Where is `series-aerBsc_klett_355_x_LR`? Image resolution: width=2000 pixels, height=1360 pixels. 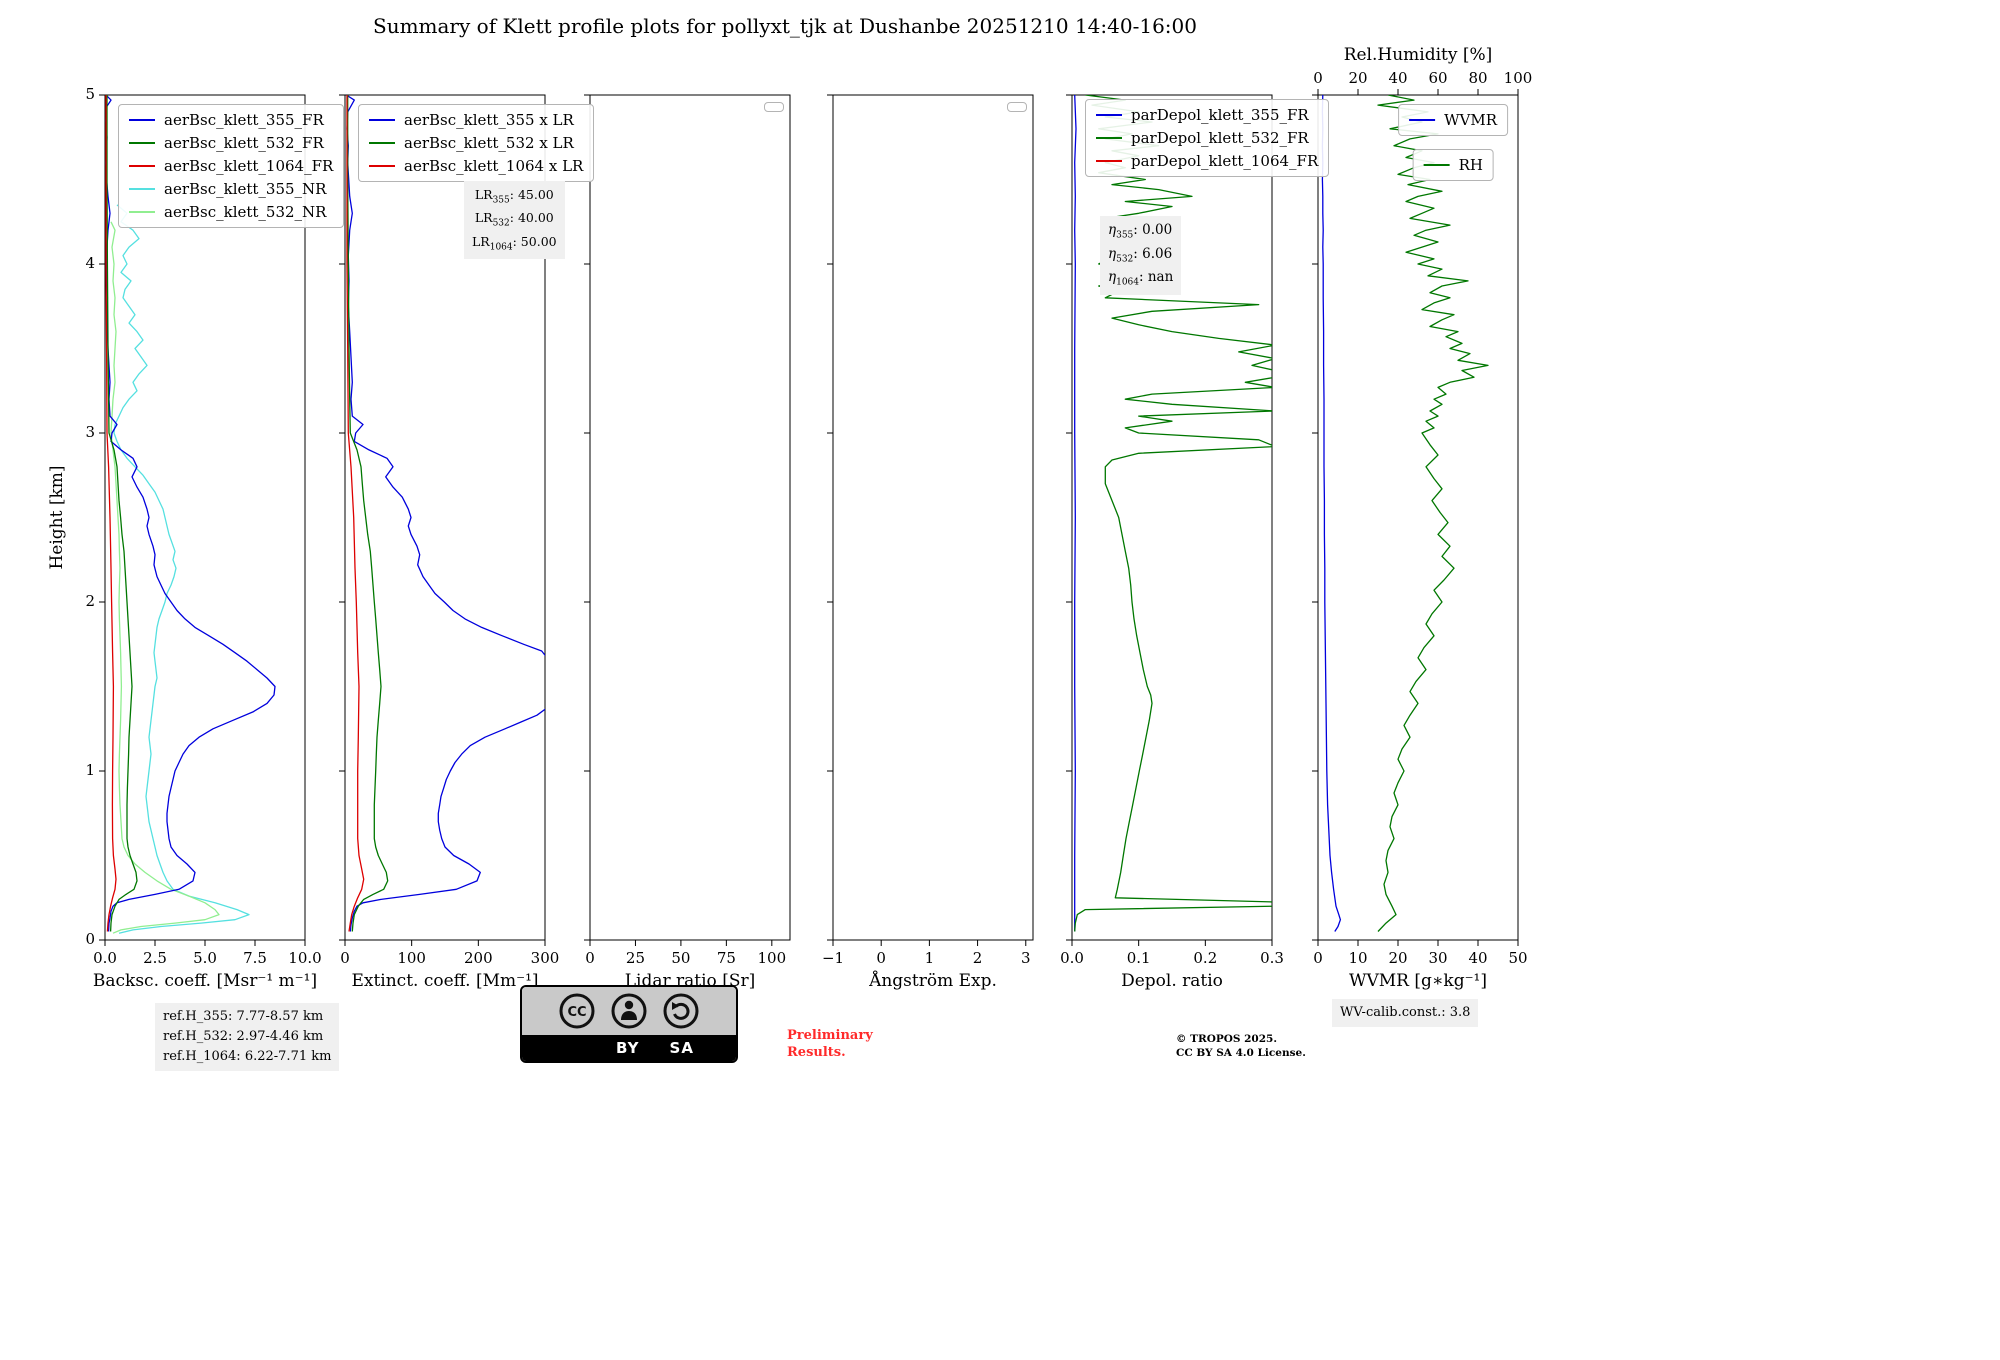
series-aerBsc_klett_355_x_LR is located at coordinates (445, 513).